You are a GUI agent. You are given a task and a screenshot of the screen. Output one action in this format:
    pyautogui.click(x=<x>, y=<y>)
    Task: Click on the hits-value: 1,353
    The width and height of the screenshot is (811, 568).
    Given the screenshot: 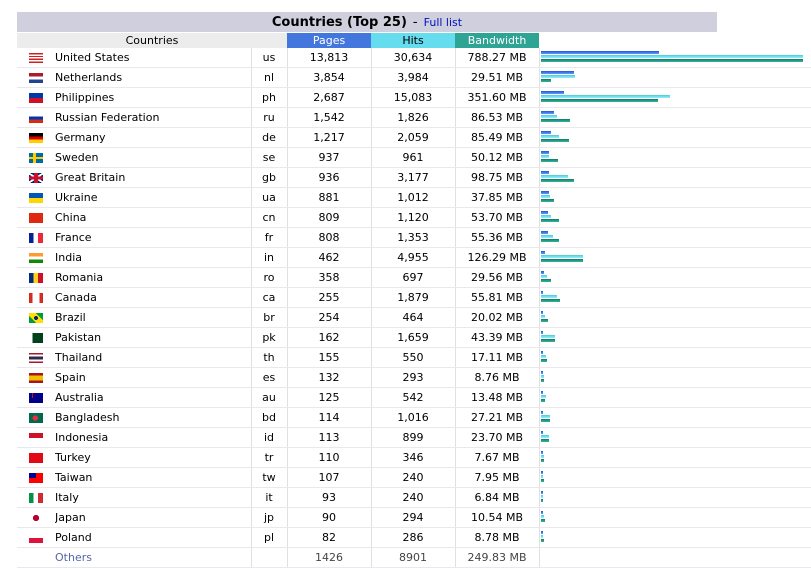 What is the action you would take?
    pyautogui.click(x=413, y=237)
    